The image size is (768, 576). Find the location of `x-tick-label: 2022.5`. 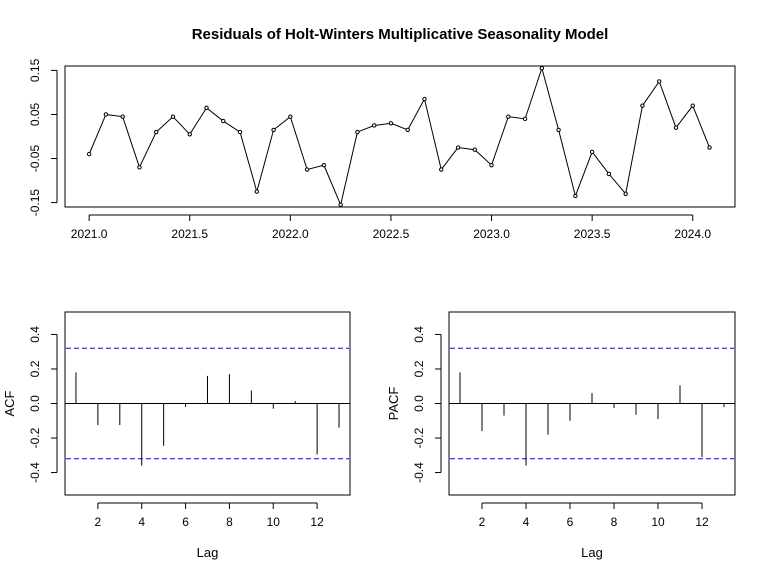

x-tick-label: 2022.5 is located at coordinates (391, 234).